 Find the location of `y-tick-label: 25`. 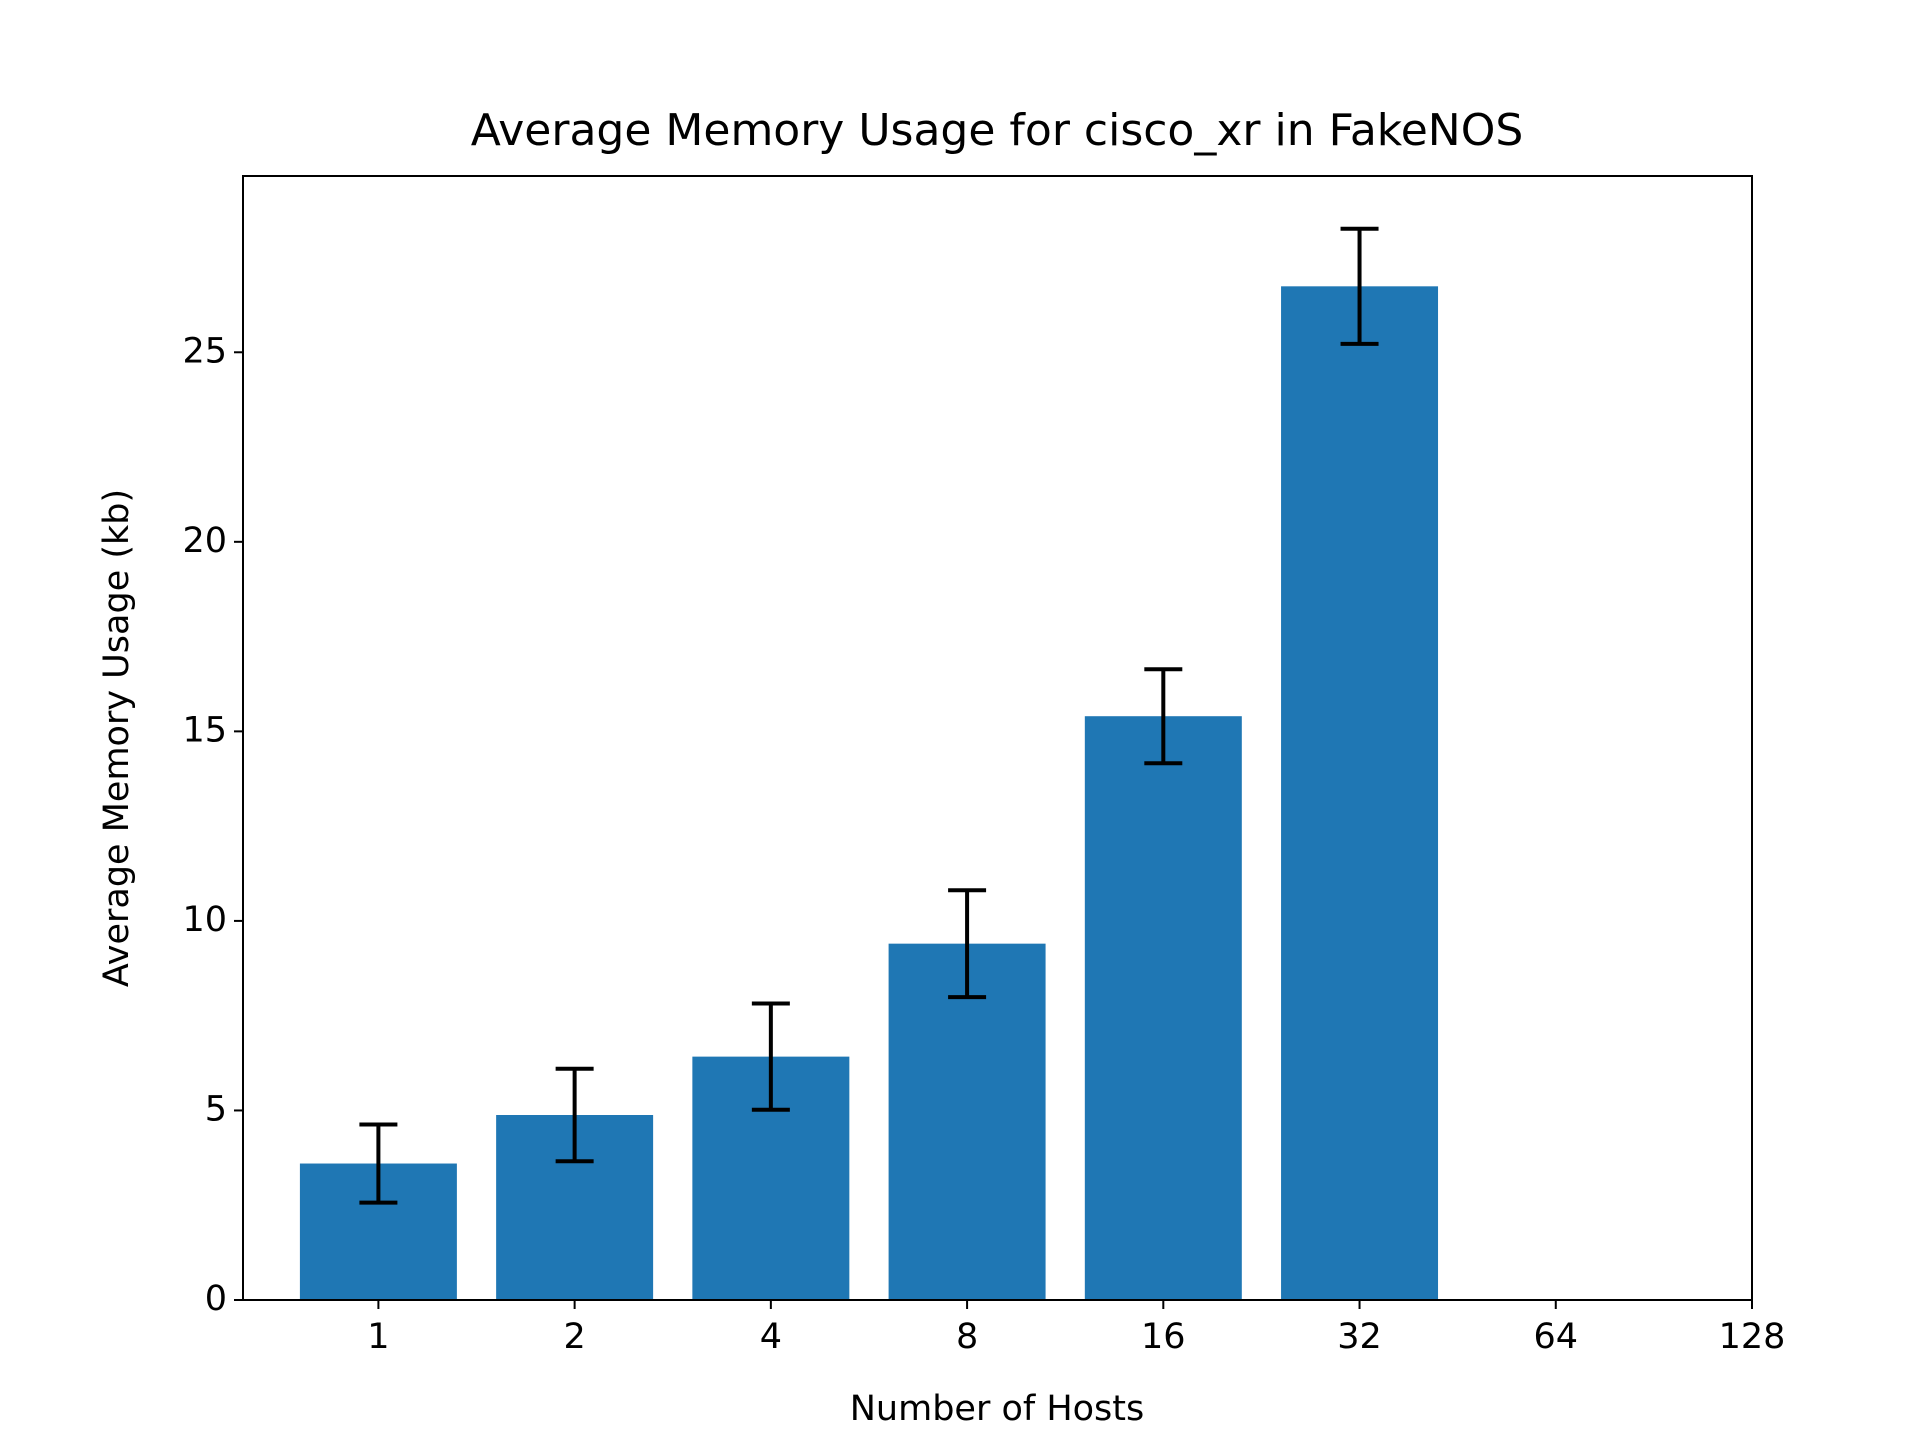

y-tick-label: 25 is located at coordinates (204, 351).